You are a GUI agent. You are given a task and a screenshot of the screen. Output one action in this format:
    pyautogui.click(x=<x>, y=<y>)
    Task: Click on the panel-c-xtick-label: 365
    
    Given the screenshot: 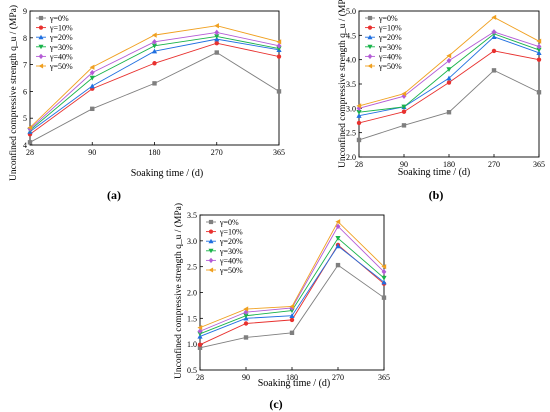 What is the action you would take?
    pyautogui.click(x=384, y=377)
    